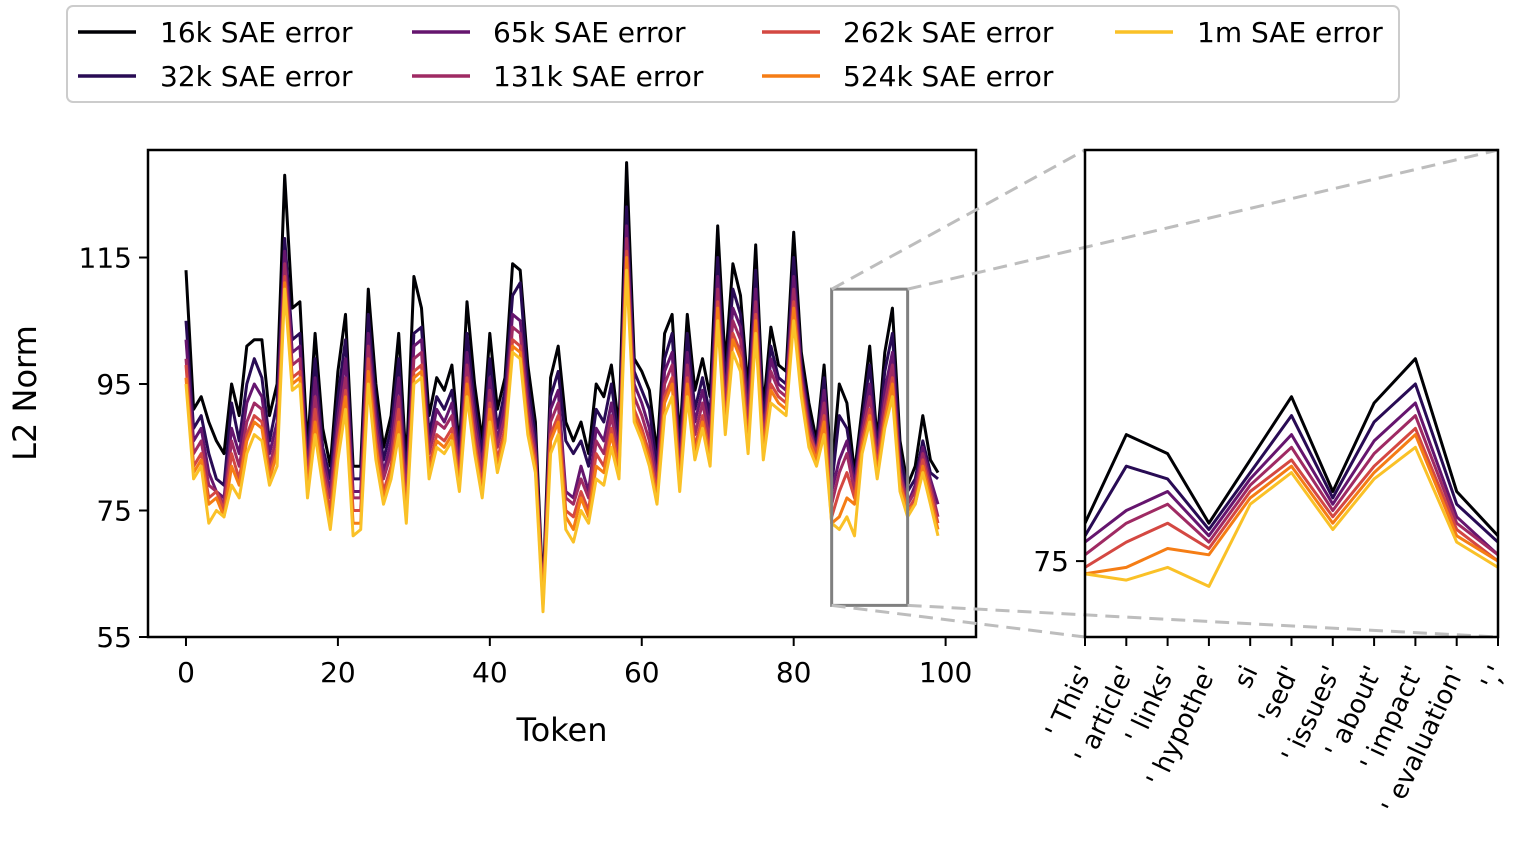  I want to click on legend-entry: 1m SAE error, so click(1249, 32).